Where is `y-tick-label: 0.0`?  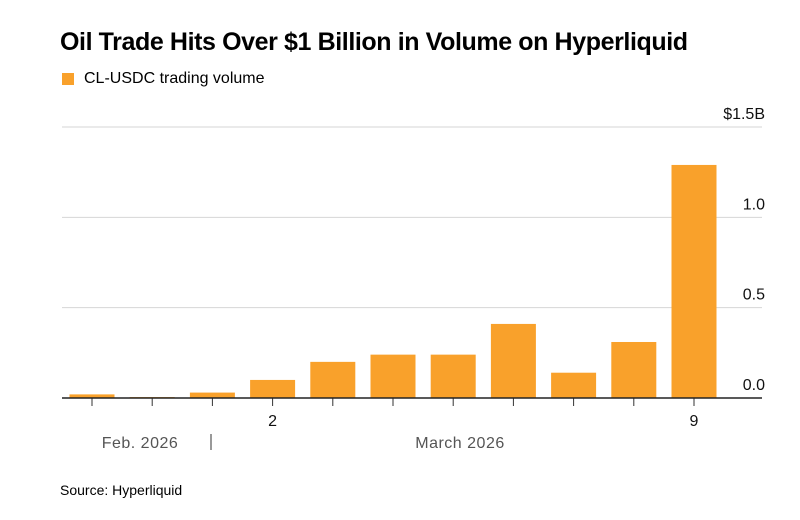
y-tick-label: 0.0 is located at coordinates (754, 385).